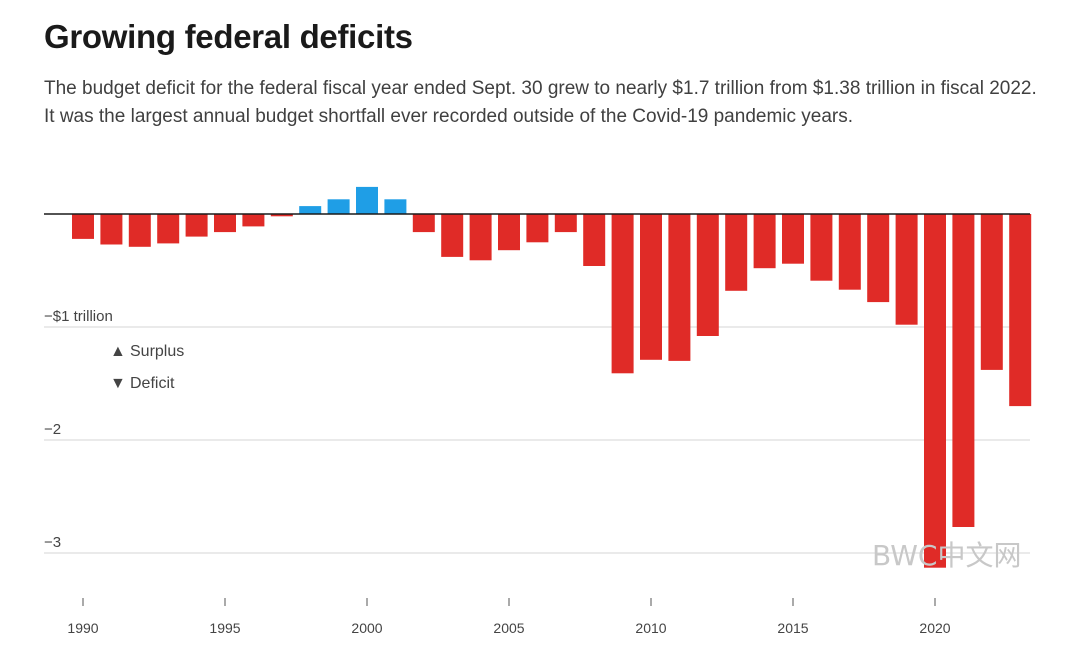  Describe the element at coordinates (168, 229) in the screenshot. I see `deficit-bar-1993` at that location.